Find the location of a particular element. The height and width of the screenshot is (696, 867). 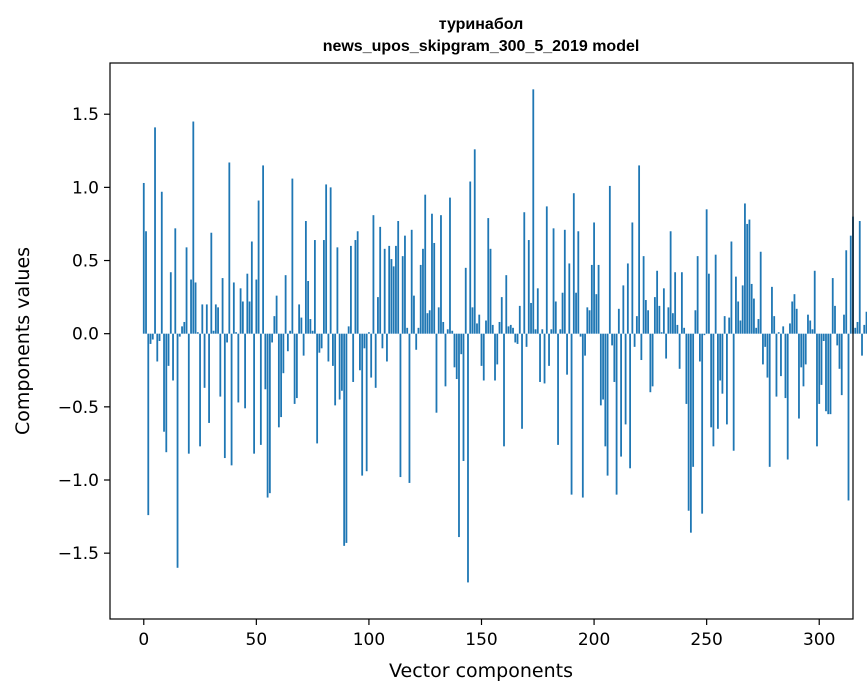

x-tick-label: 100 is located at coordinates (369, 640).